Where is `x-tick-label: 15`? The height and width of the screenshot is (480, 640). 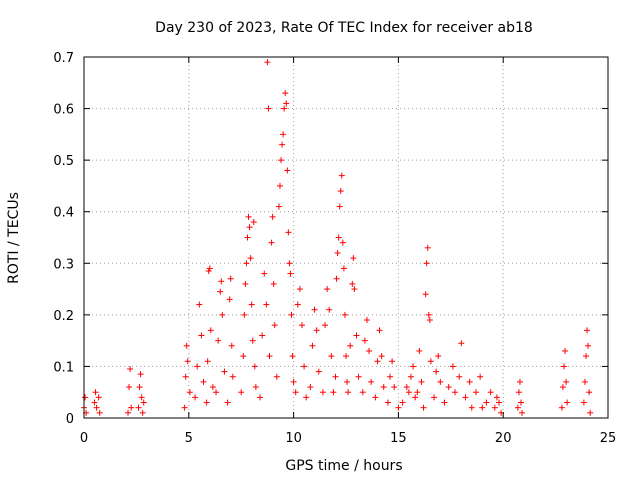 x-tick-label: 15 is located at coordinates (398, 438).